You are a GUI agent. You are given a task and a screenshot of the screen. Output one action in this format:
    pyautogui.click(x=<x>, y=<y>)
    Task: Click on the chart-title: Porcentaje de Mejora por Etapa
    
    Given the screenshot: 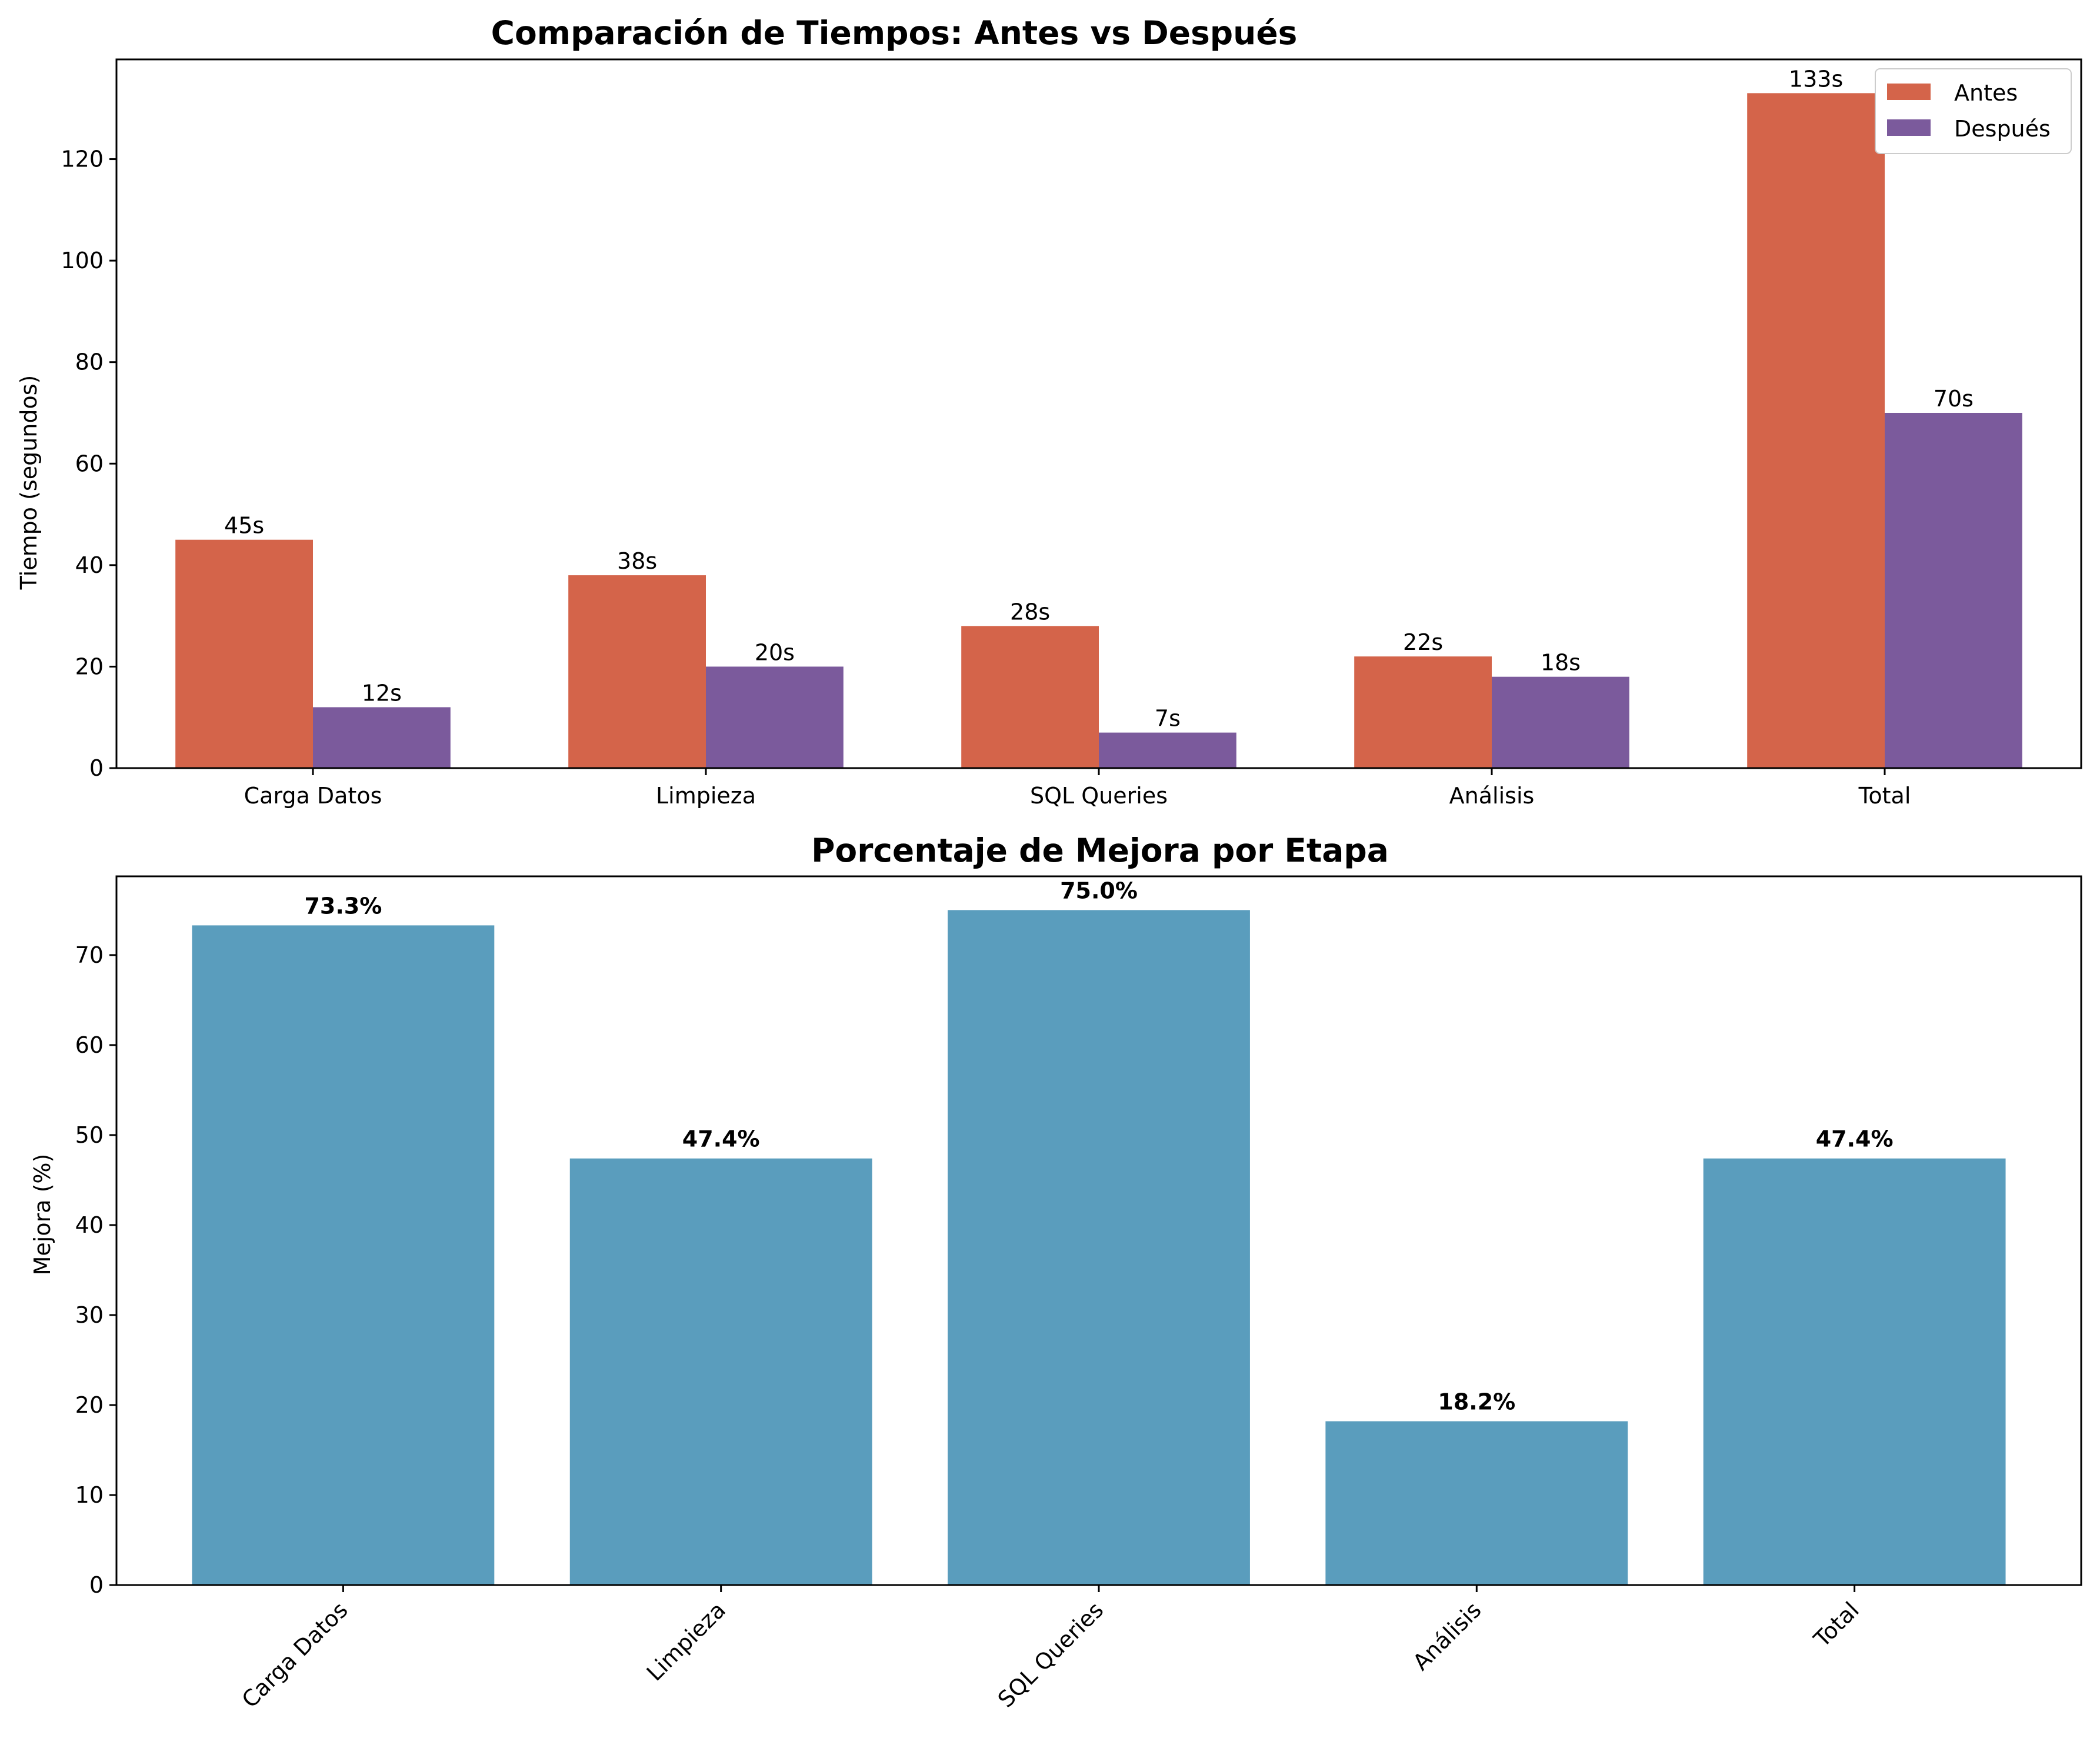 What is the action you would take?
    pyautogui.click(x=1100, y=851)
    